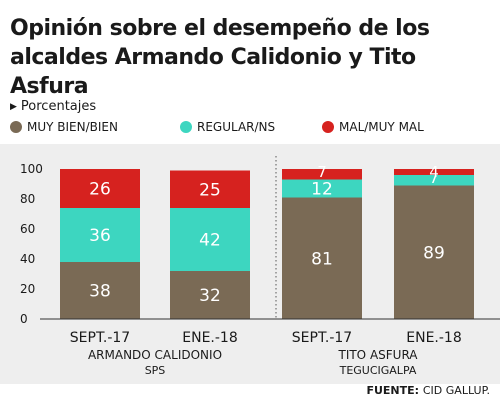 Image resolution: width=500 pixels, height=400 pixels. What do you see at coordinates (328, 127) in the screenshot?
I see `legend-swatch-mal` at bounding box center [328, 127].